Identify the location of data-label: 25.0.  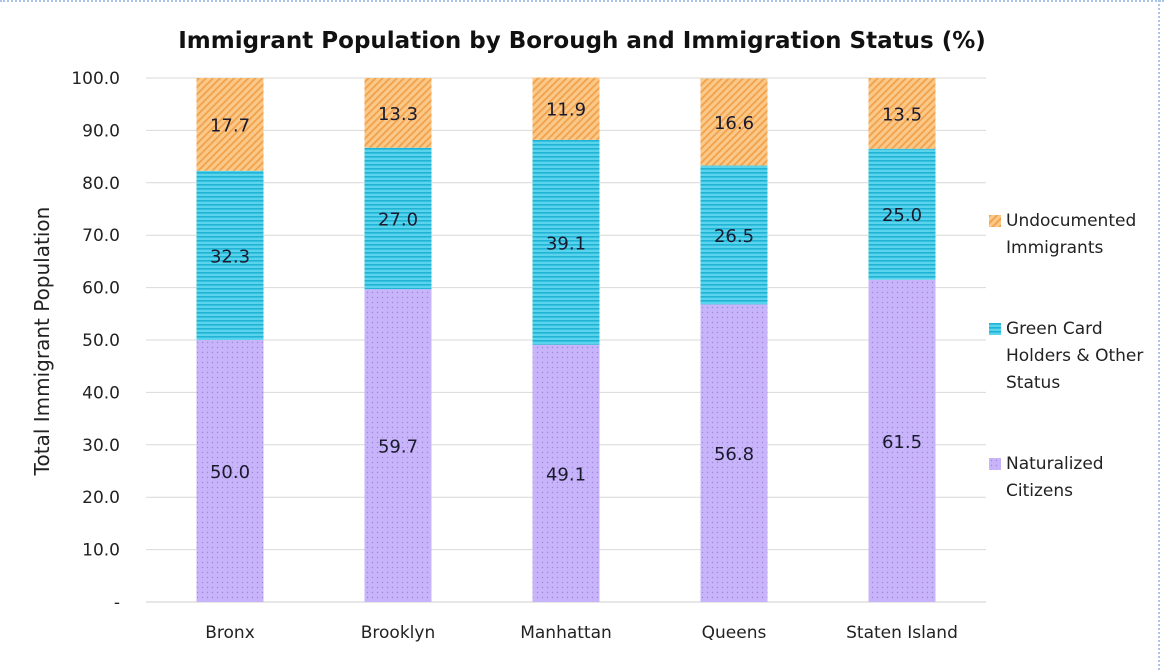
(902, 215).